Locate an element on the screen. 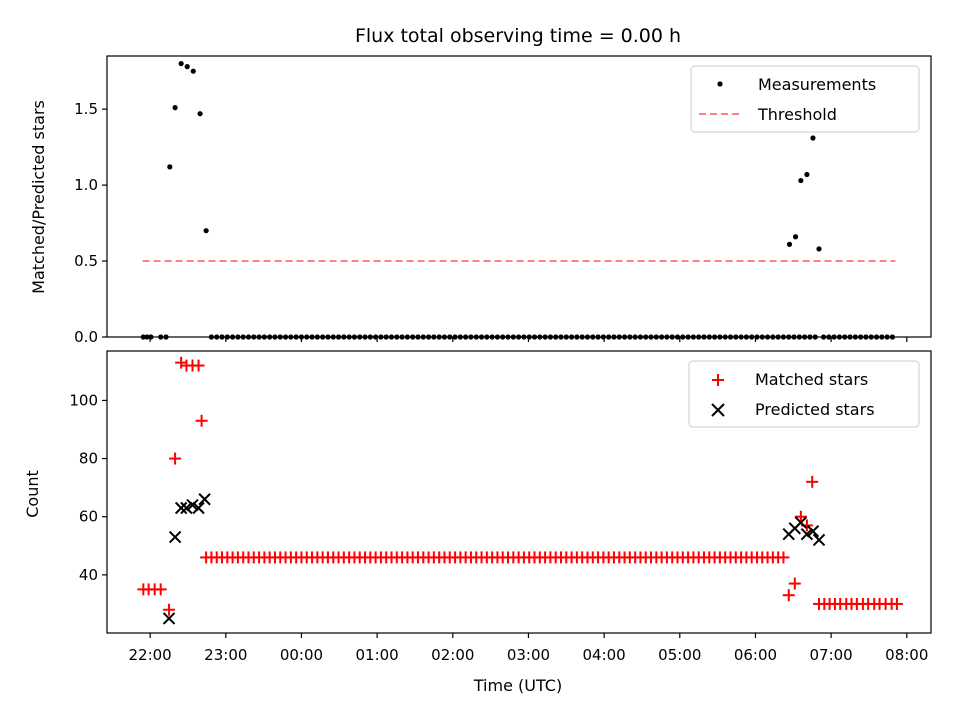  top-legend: Measurements Threshold is located at coordinates (805, 99).